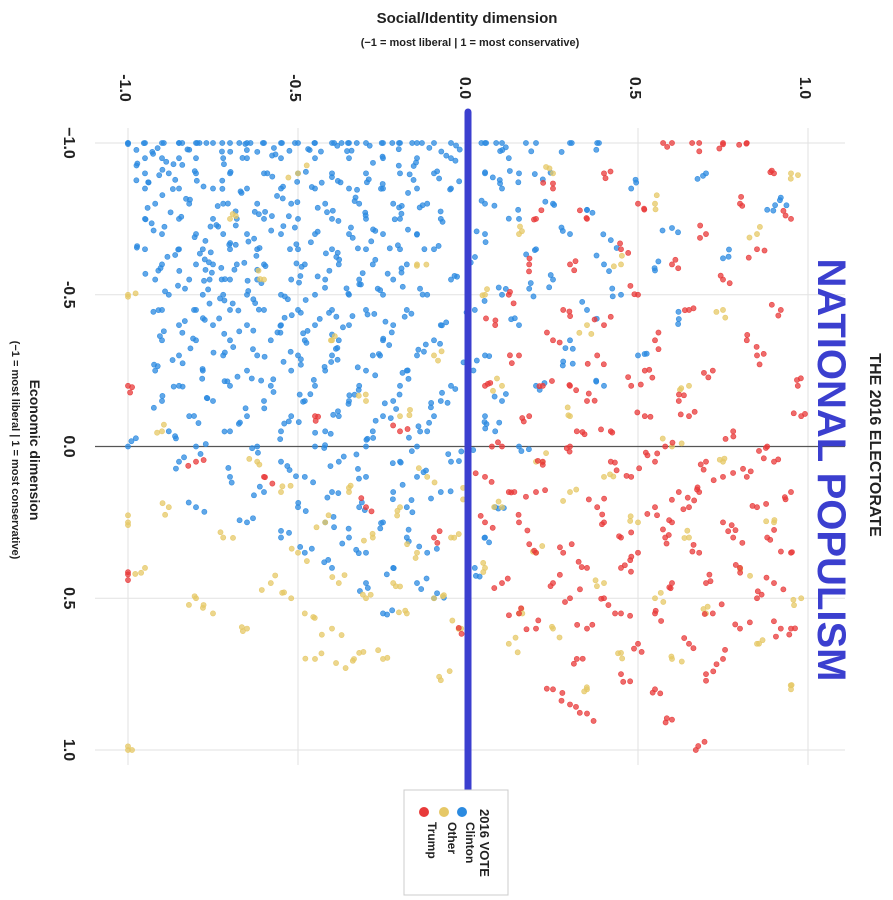 This screenshot has width=893, height=900. I want to click on y-tick-label: 1.0, so click(68, 750).